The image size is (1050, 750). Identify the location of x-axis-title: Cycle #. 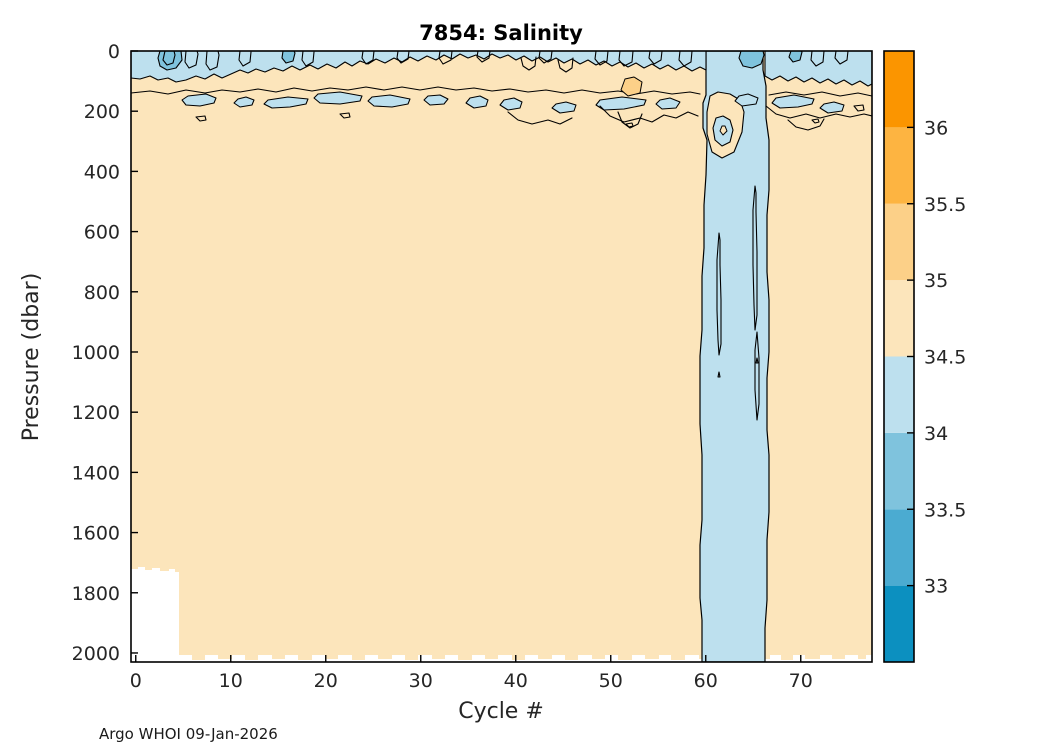
(501, 711).